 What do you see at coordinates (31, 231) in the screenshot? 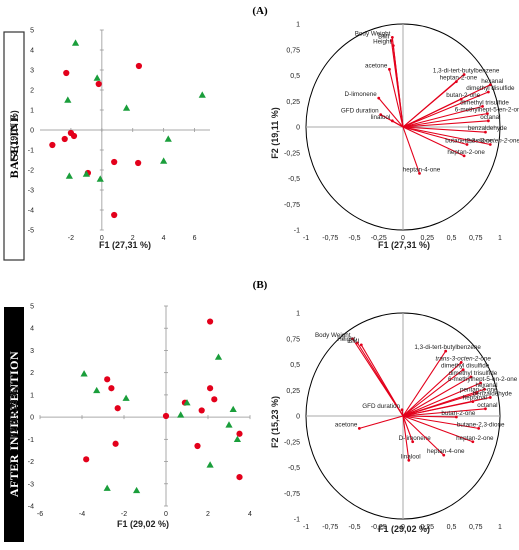
I see `y-tick-label: -5` at bounding box center [31, 231].